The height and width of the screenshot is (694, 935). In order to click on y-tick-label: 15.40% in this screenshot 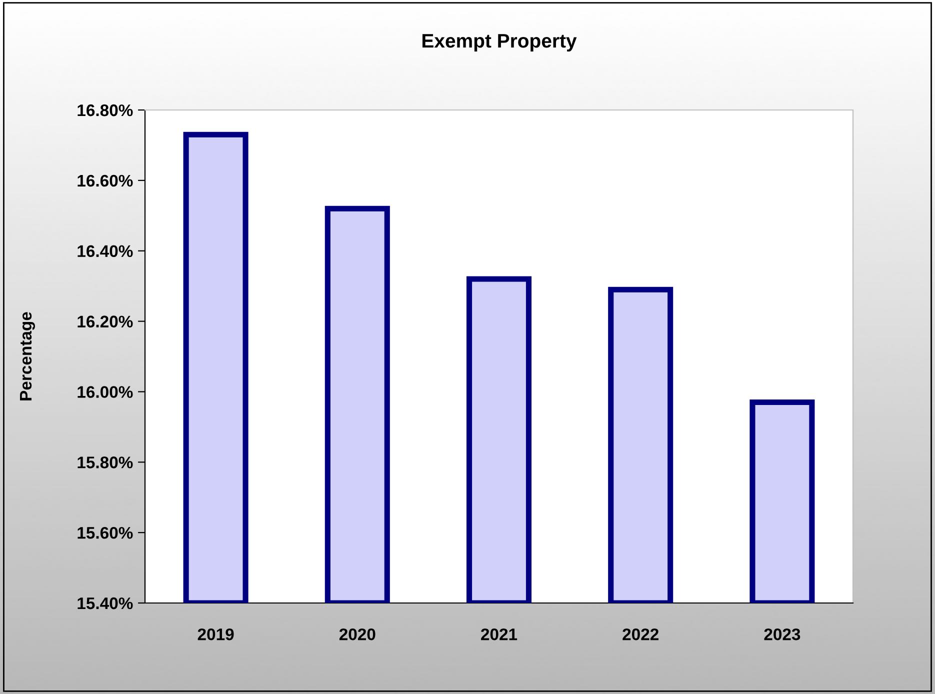, I will do `click(105, 603)`.